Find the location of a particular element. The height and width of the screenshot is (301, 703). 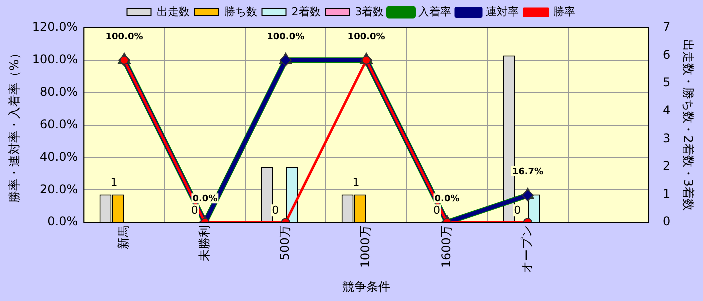

x-tick-label: 500万 is located at coordinates (285, 243).